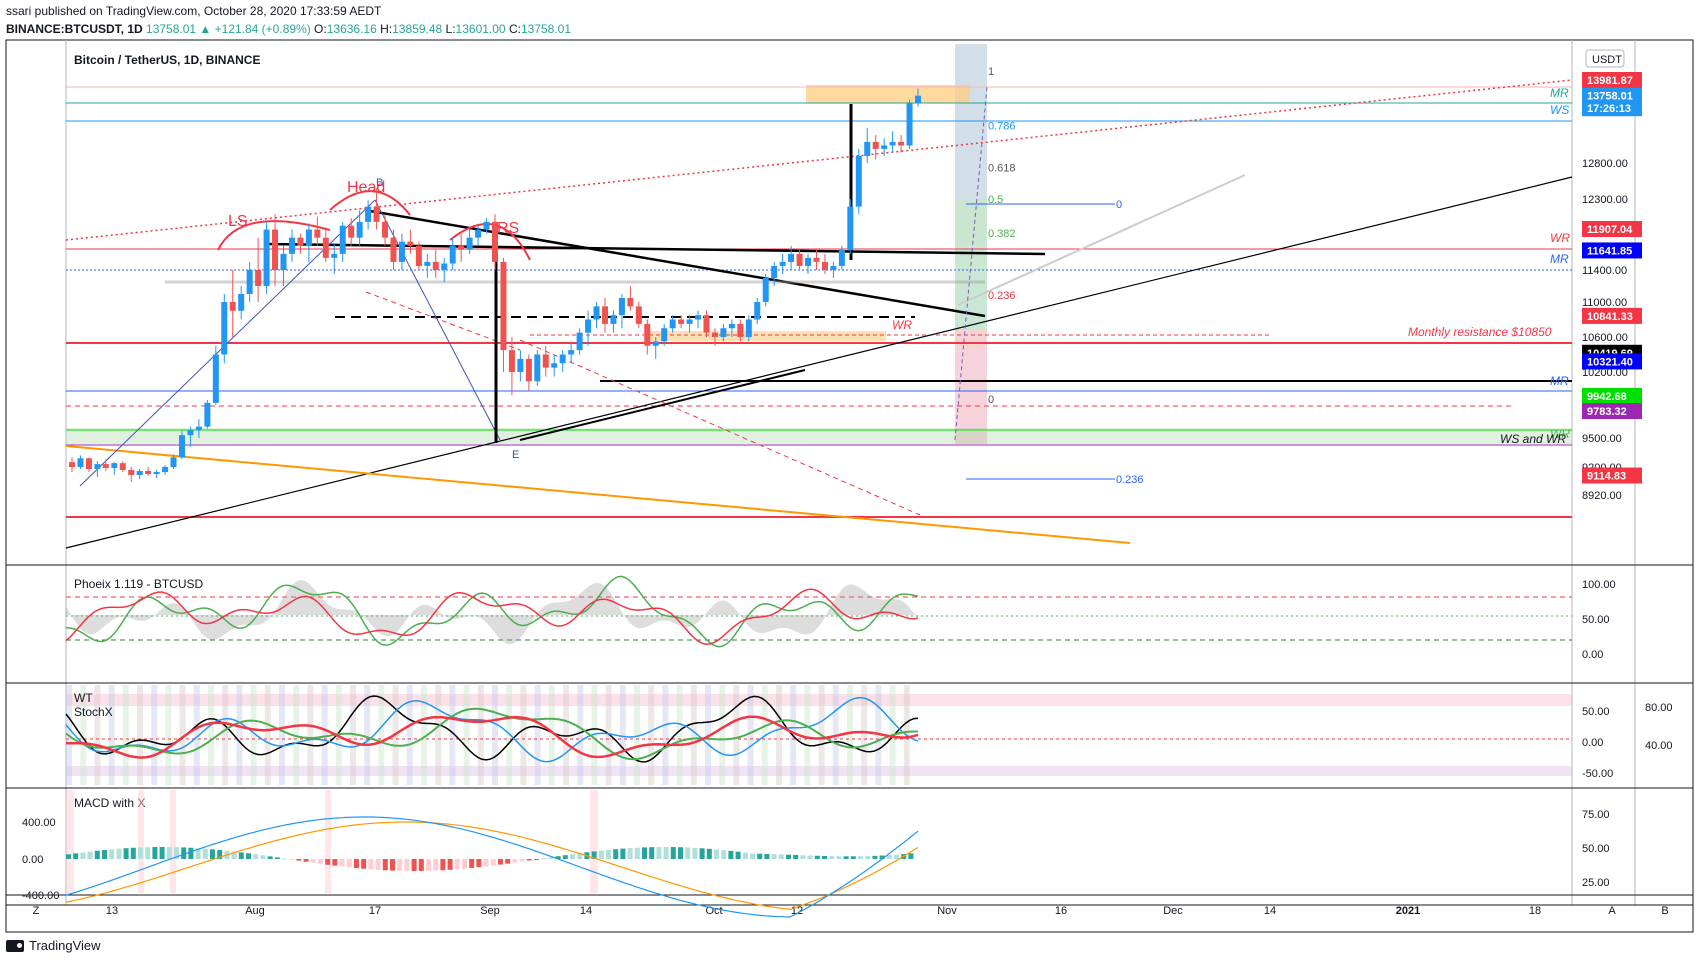  Describe the element at coordinates (1596, 620) in the screenshot. I see `phoeix-tick: 50.00` at that location.